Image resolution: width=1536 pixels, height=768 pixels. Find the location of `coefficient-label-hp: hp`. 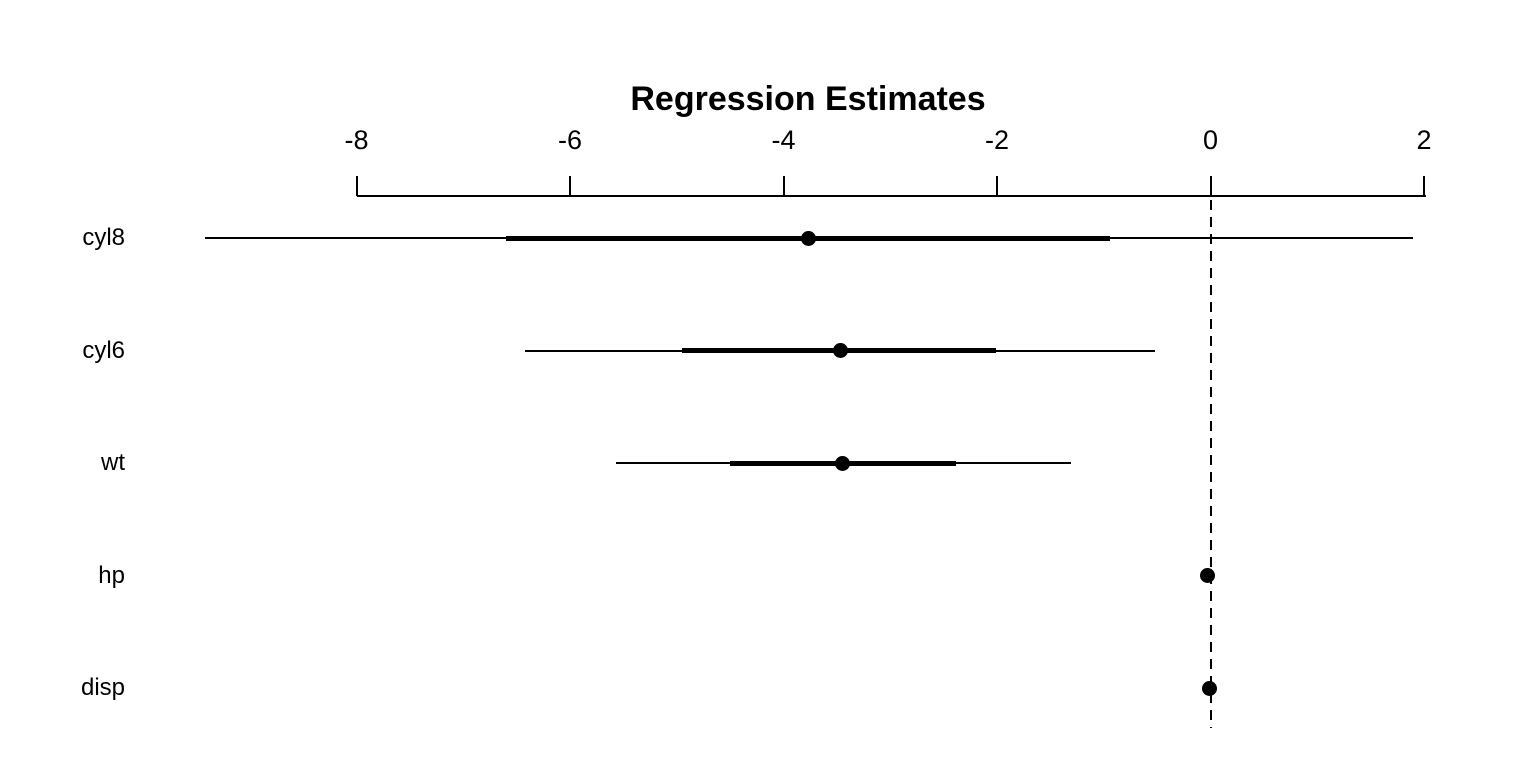

coefficient-label-hp: hp is located at coordinates (111, 575).